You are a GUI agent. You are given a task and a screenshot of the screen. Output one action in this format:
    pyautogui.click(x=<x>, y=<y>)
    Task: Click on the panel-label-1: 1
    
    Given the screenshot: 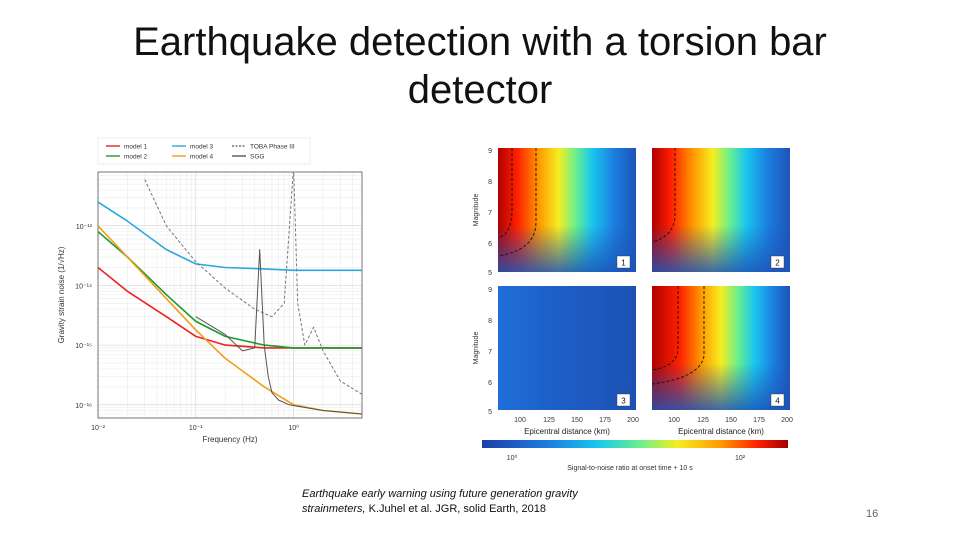 What is the action you would take?
    pyautogui.click(x=623, y=263)
    